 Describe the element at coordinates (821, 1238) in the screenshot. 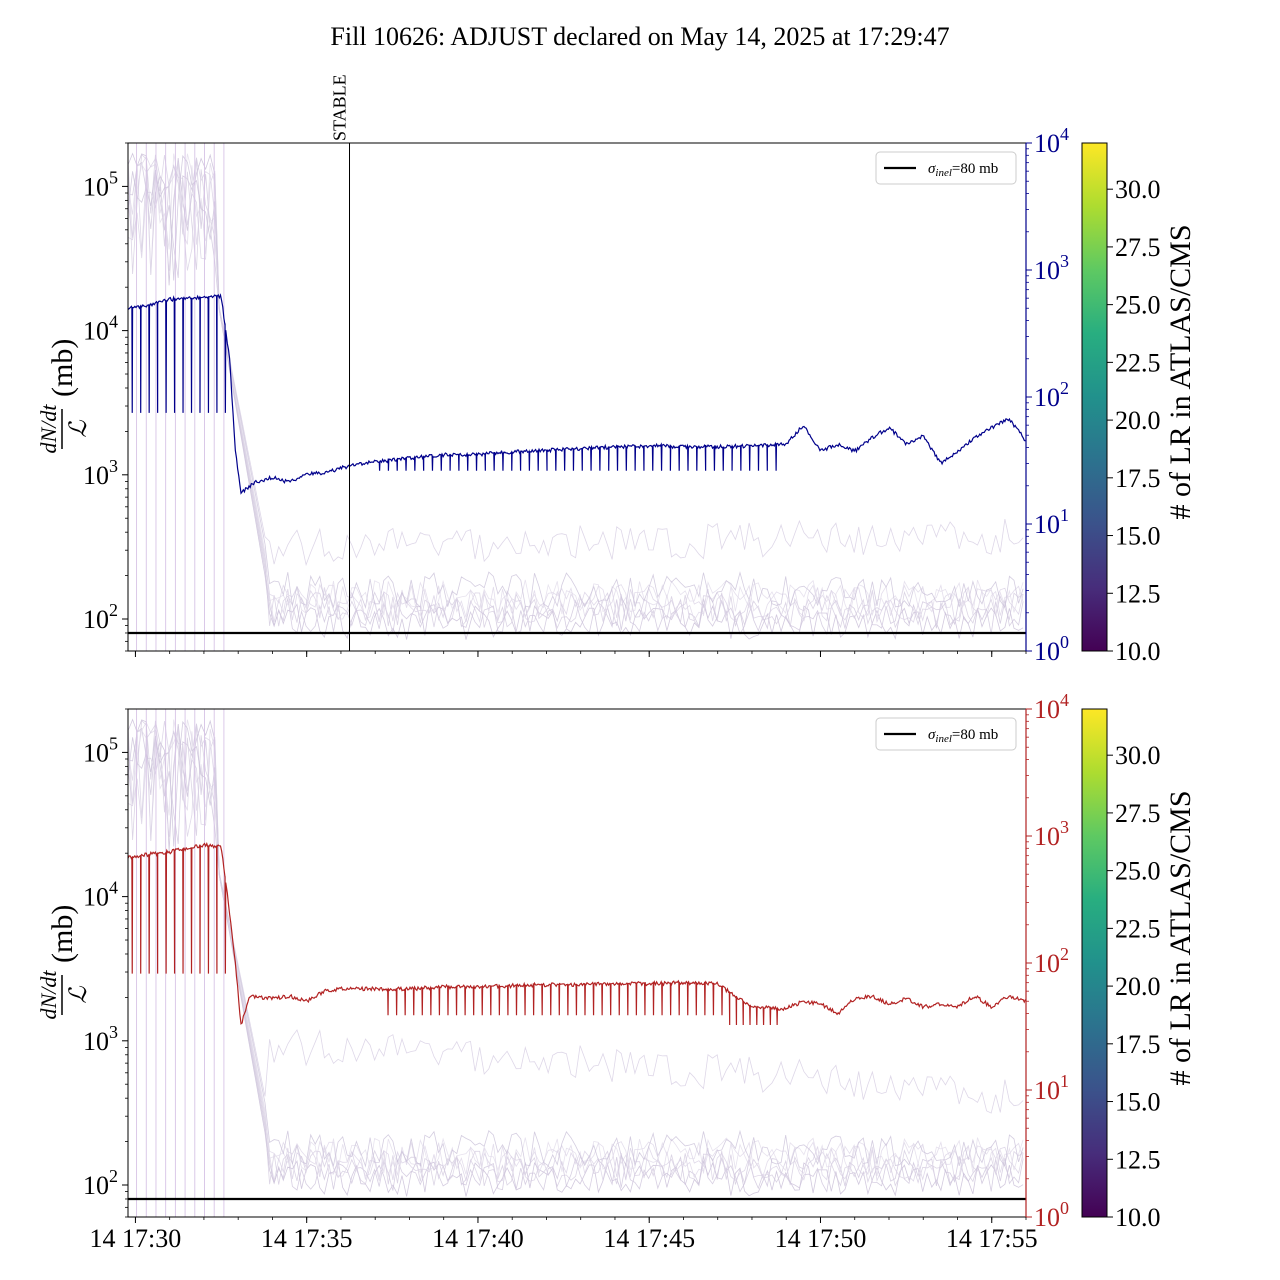

I see `x-tick-label: 14 17:50` at that location.